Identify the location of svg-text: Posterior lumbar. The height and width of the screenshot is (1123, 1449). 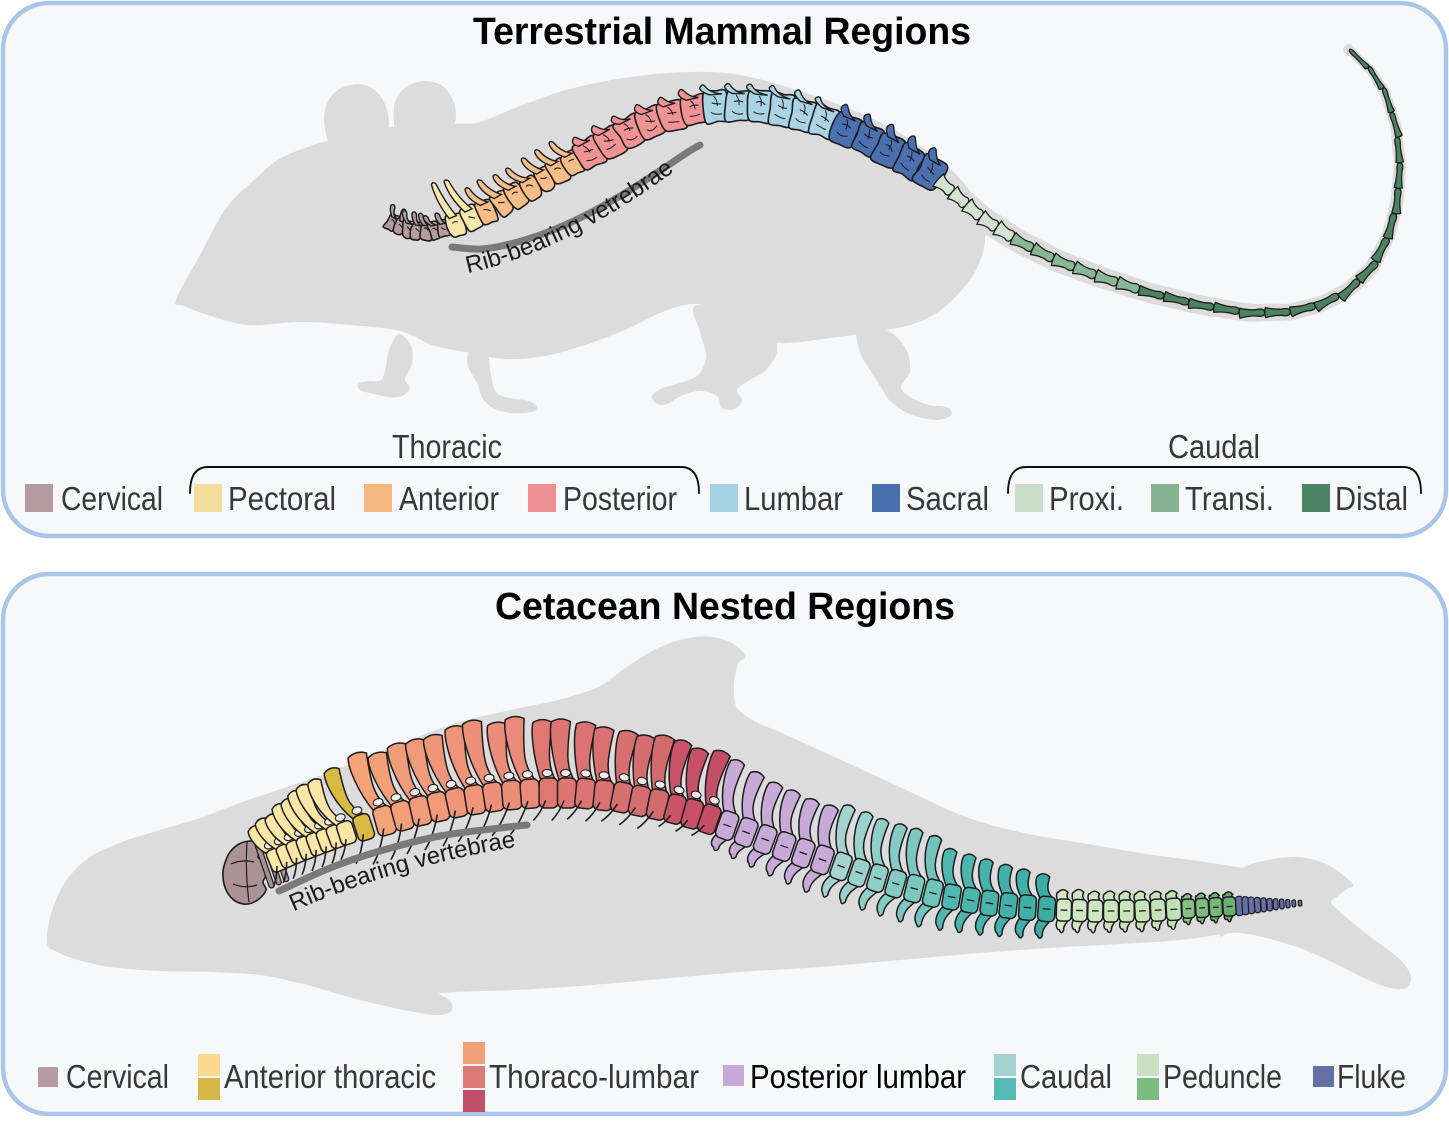
(858, 1076).